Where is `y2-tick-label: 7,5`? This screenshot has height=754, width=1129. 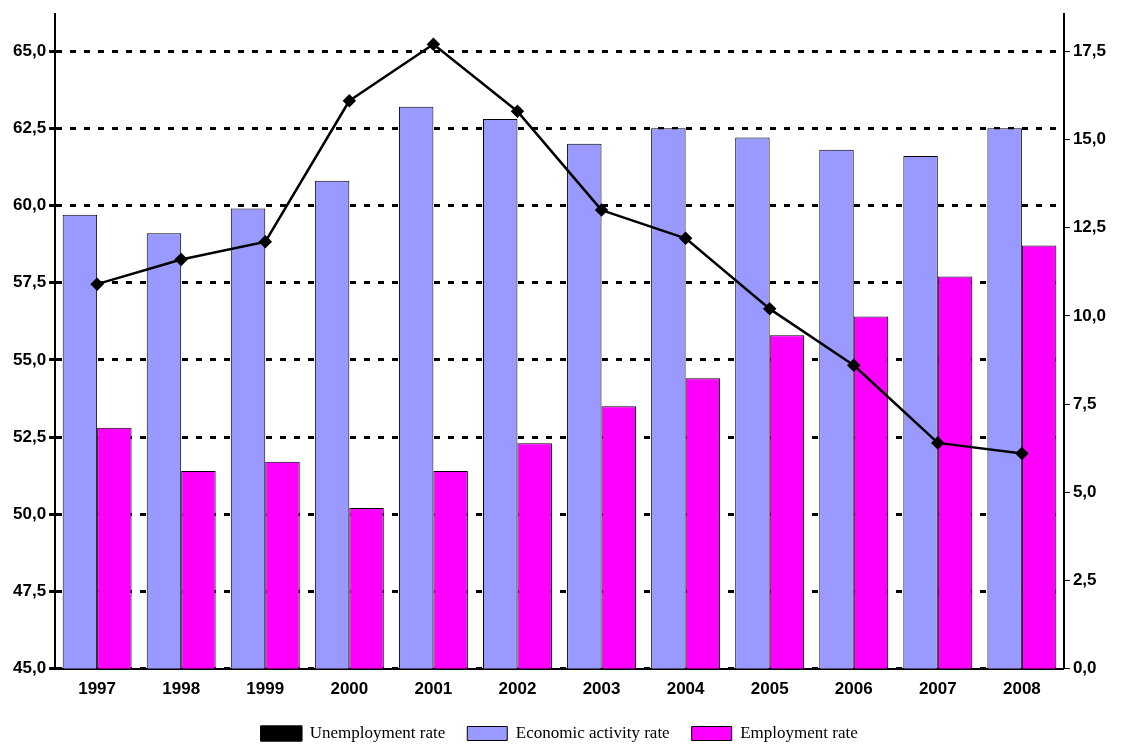 y2-tick-label: 7,5 is located at coordinates (1084, 403).